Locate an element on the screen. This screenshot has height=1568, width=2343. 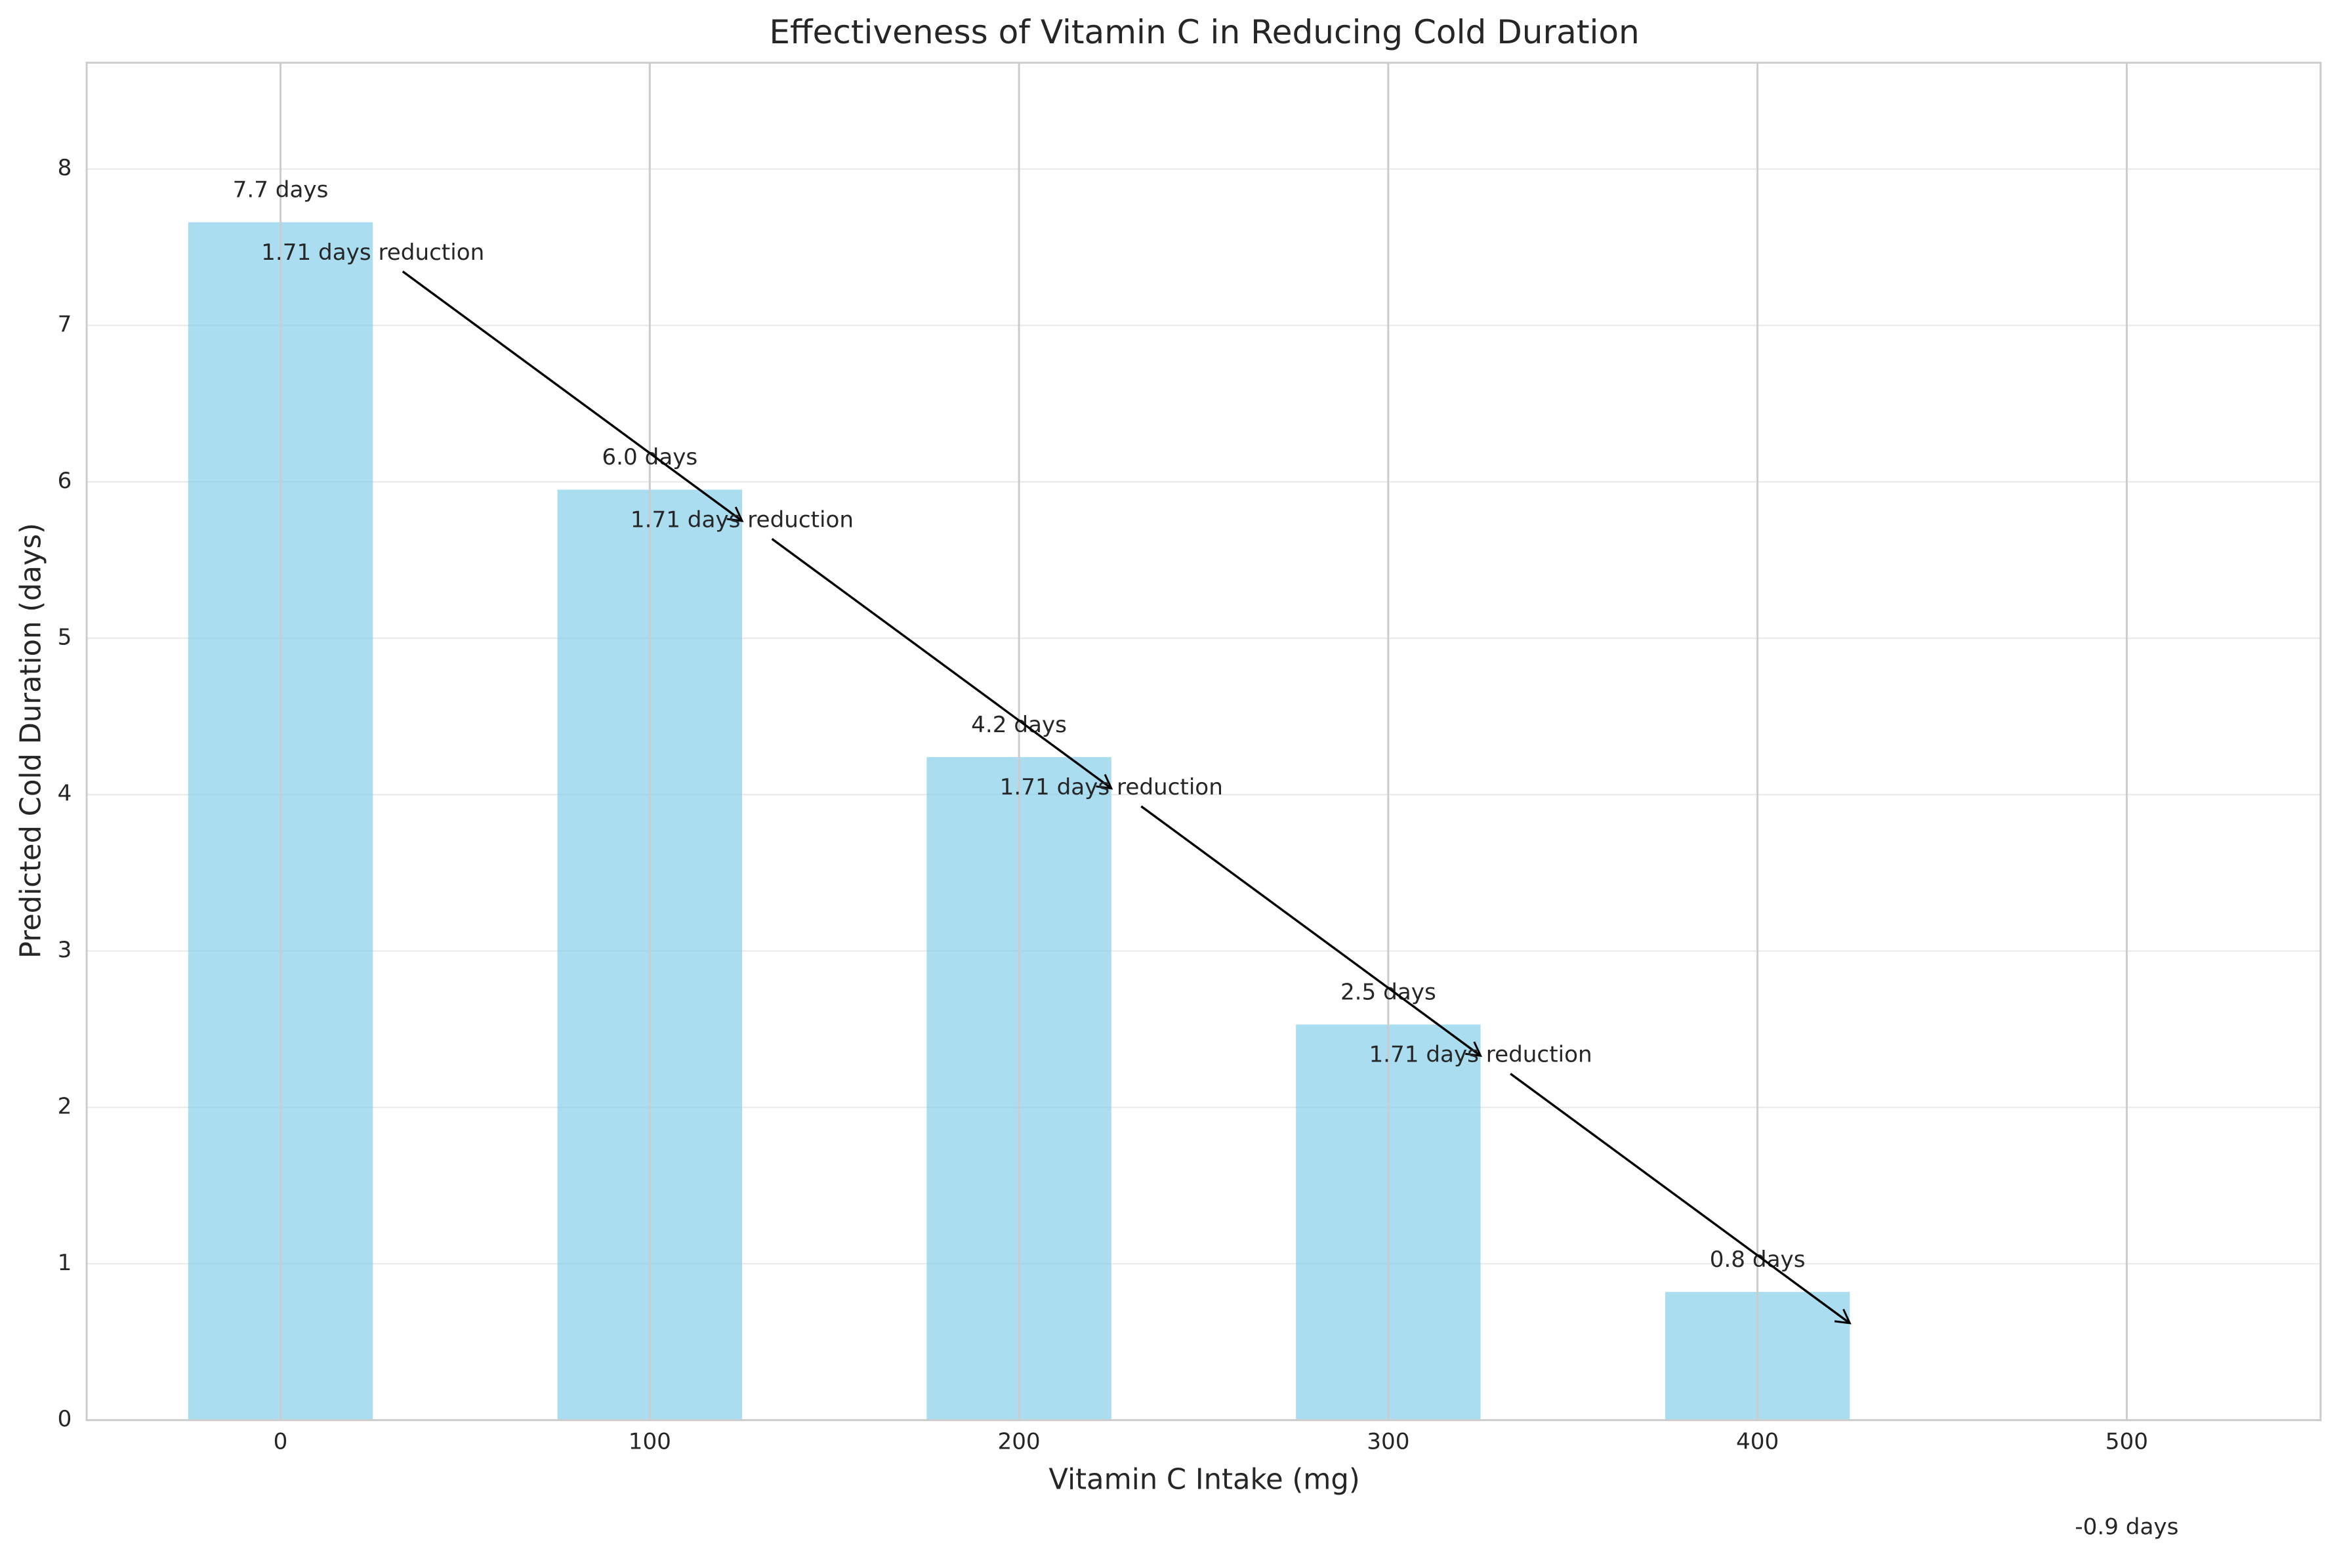
x-tick-label: 200 is located at coordinates (1018, 1441).